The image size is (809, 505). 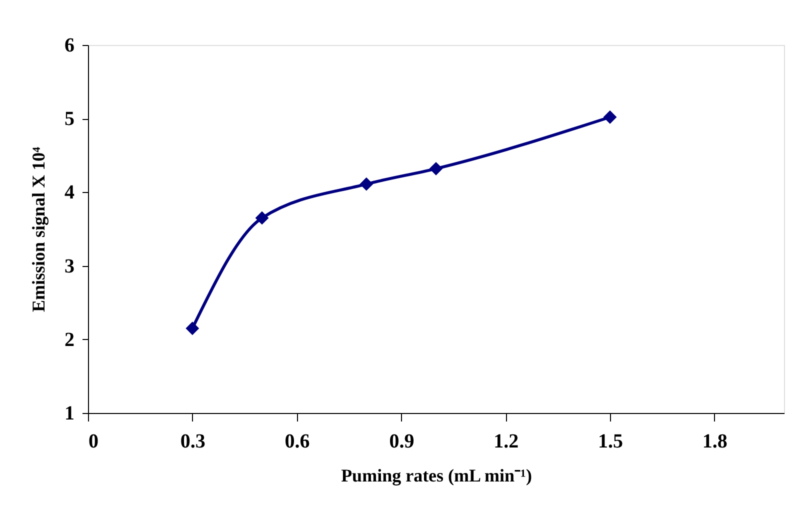 I want to click on y-tick-label: 6, so click(x=69, y=45).